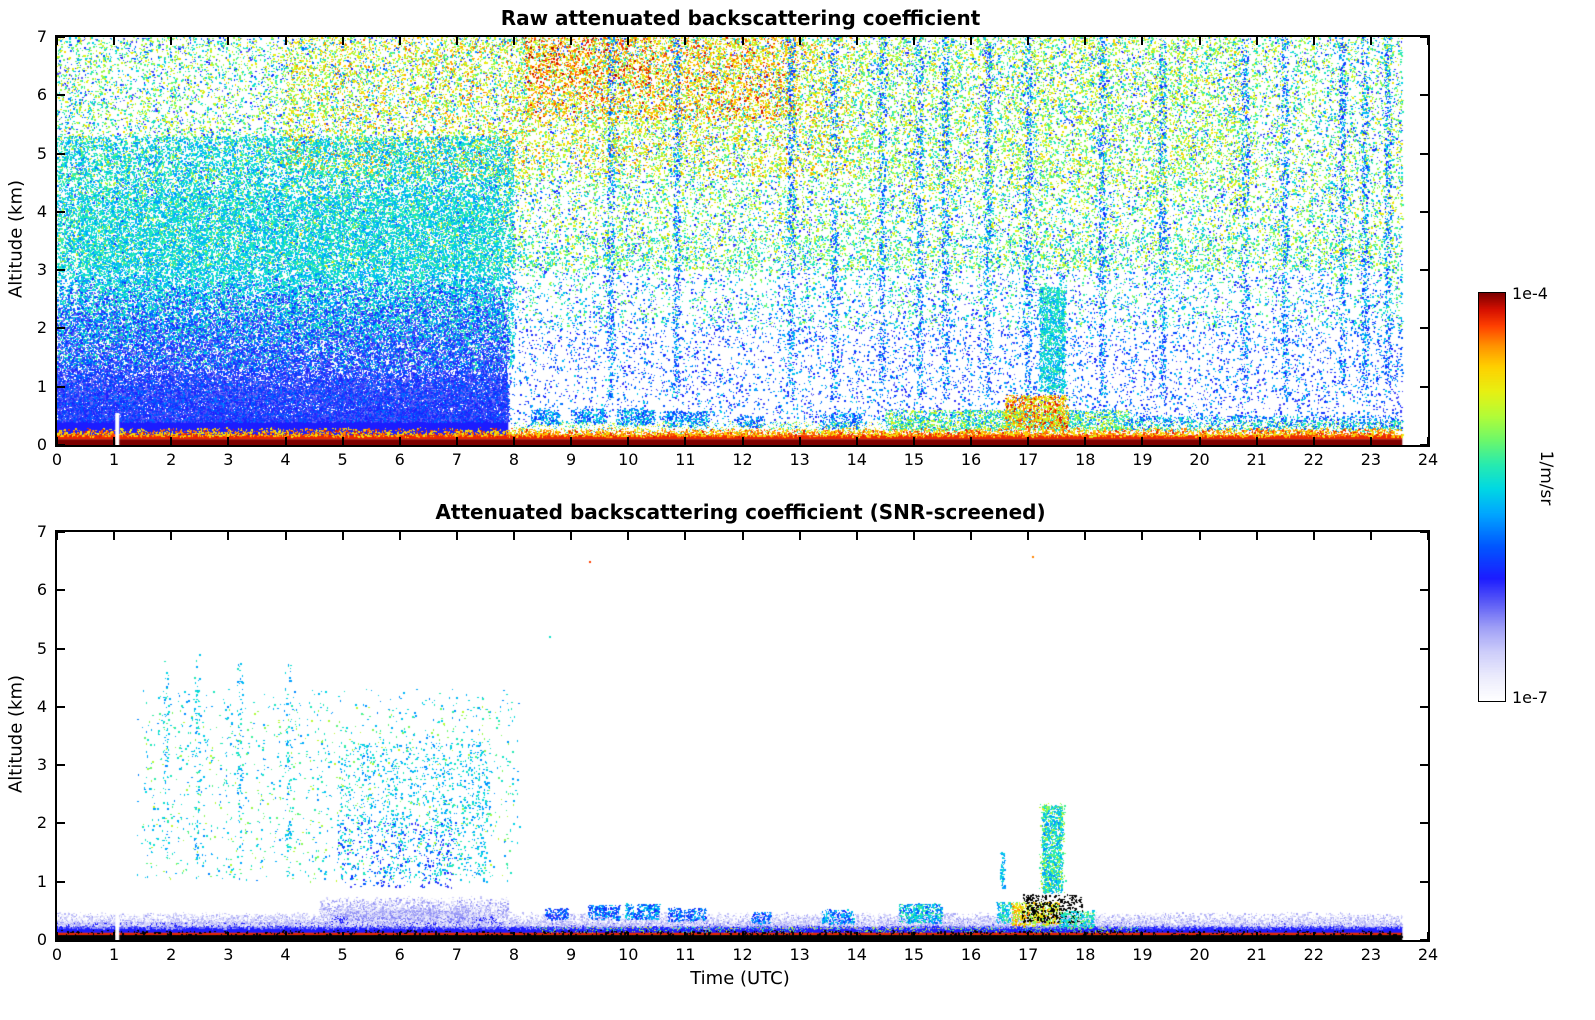 Image resolution: width=1595 pixels, height=1020 pixels. Describe the element at coordinates (342, 459) in the screenshot. I see `x-tick-label: 5` at that location.